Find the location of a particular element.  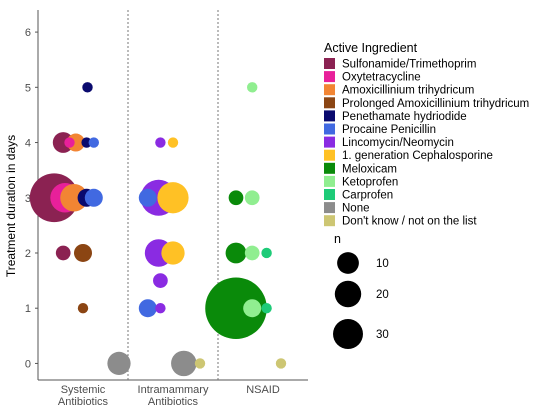

legend-label: Lincomycin/Neomycin is located at coordinates (398, 143).